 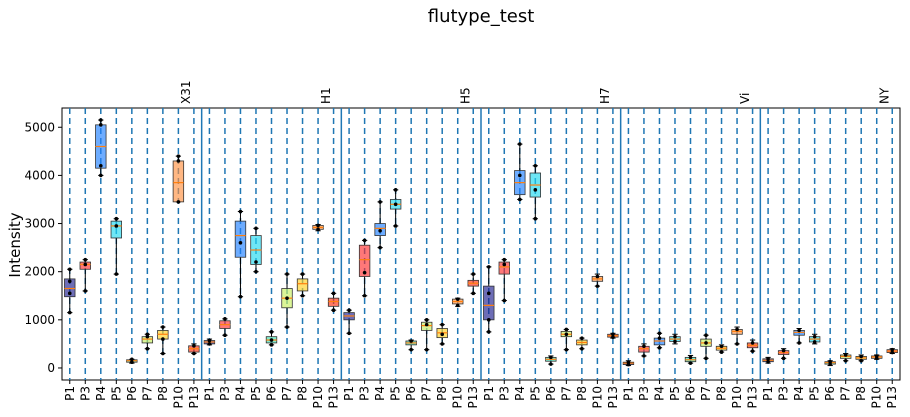 I want to click on x-tick-label: P7, so click(x=846, y=393).